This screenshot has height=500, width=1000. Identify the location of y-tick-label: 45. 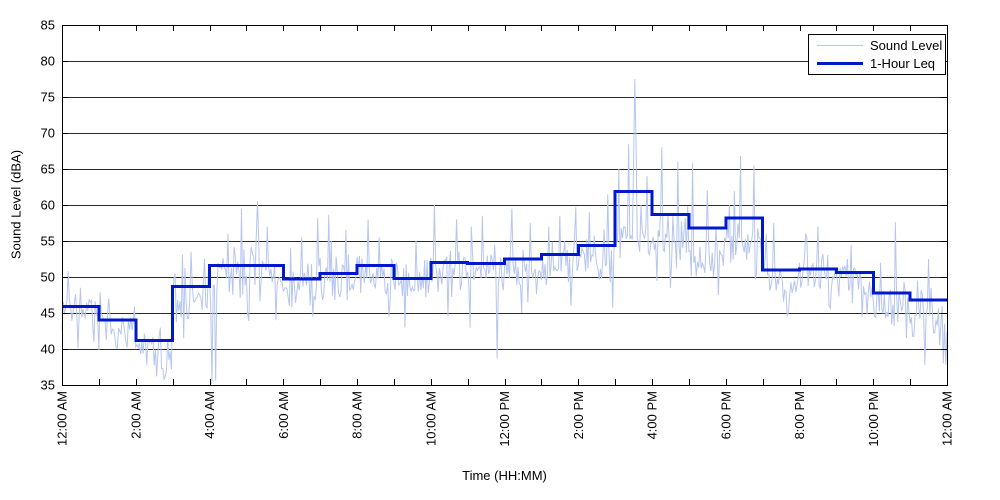
(48, 313).